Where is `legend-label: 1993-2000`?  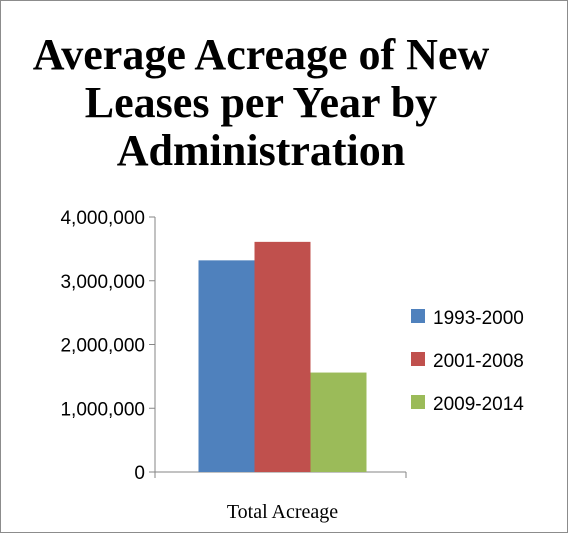
legend-label: 1993-2000 is located at coordinates (478, 318).